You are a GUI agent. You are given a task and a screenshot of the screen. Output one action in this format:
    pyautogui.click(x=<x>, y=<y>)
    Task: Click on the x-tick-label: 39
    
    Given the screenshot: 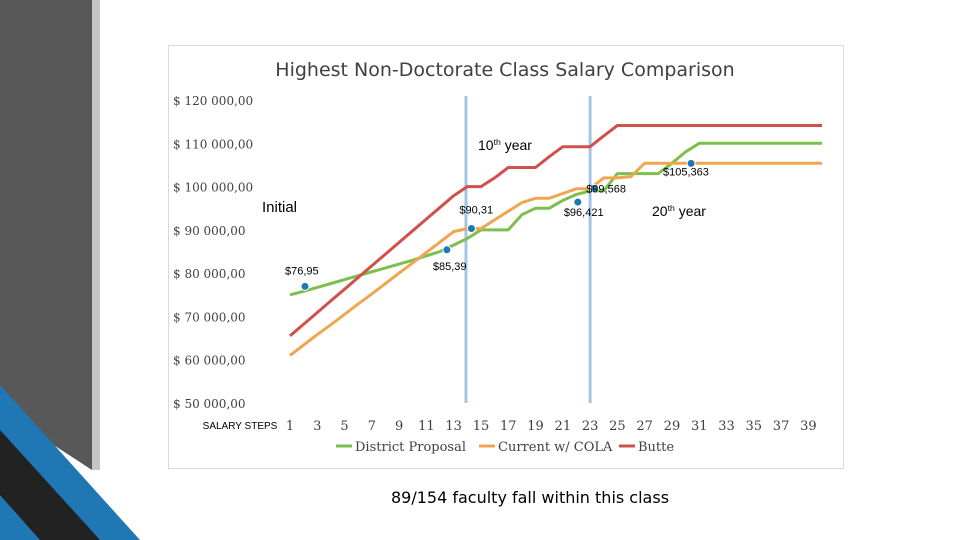 What is the action you would take?
    pyautogui.click(x=808, y=426)
    